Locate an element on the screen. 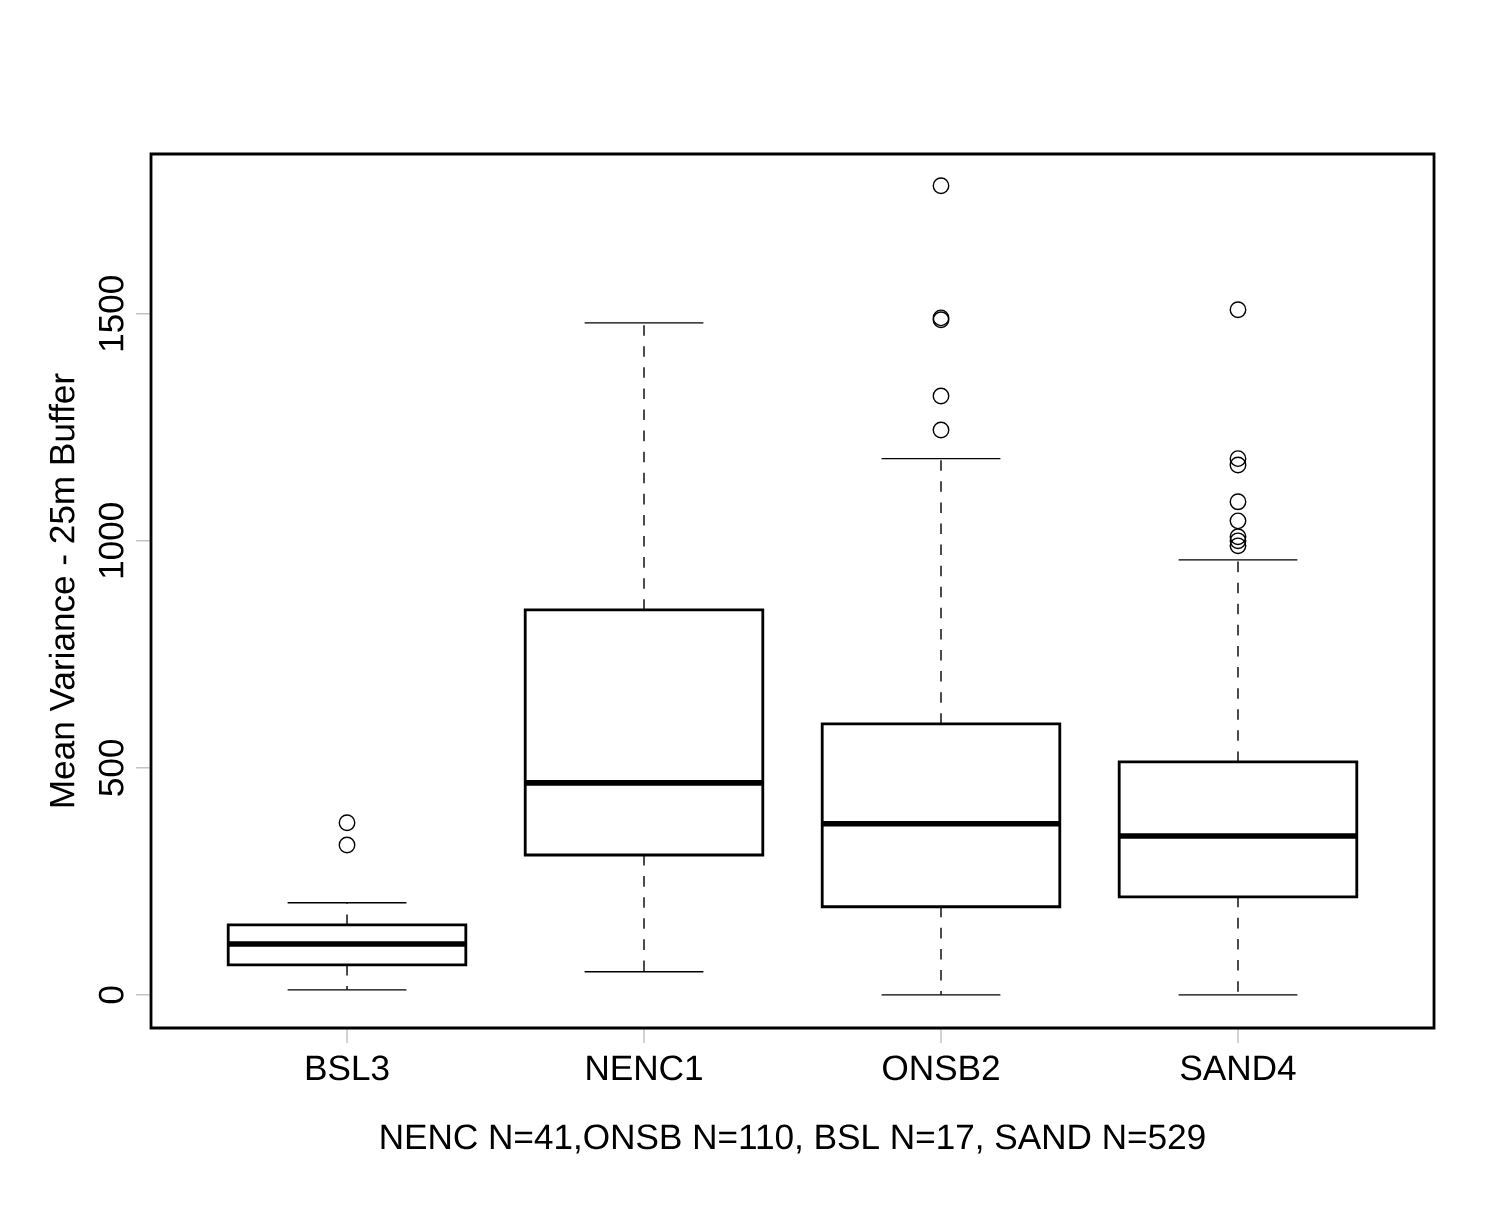  x-tick-label: NENC1 is located at coordinates (644, 1068).